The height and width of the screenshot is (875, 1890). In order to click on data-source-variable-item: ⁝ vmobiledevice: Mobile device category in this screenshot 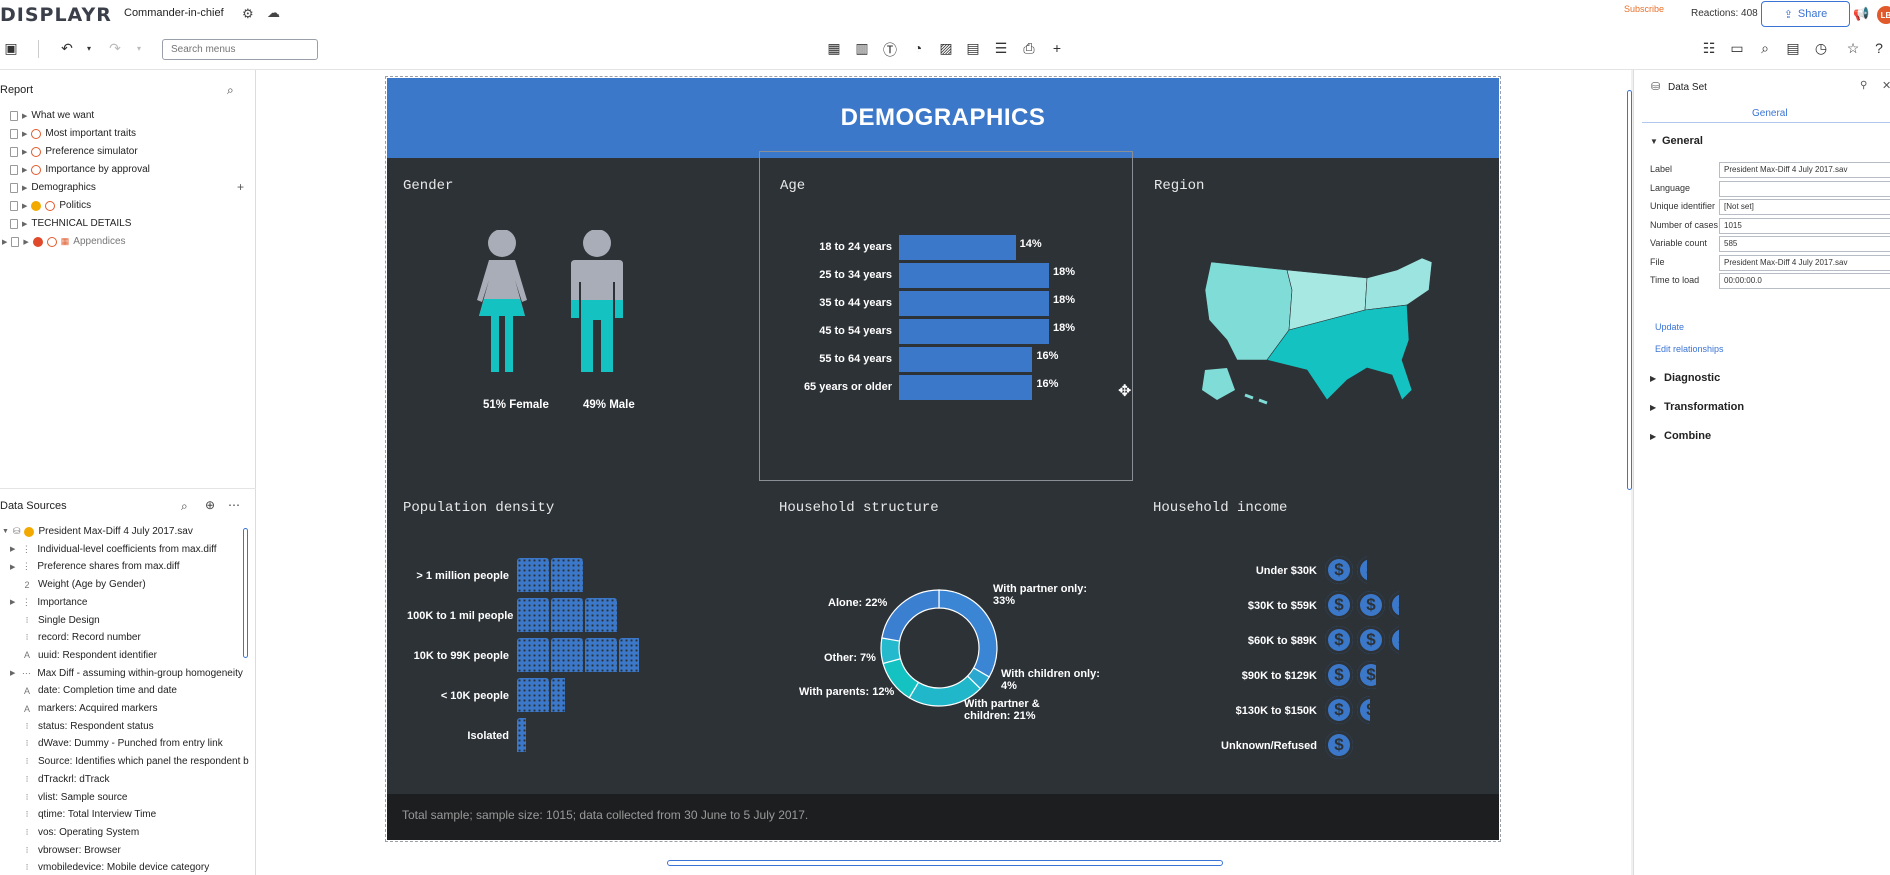, I will do `click(116, 867)`.